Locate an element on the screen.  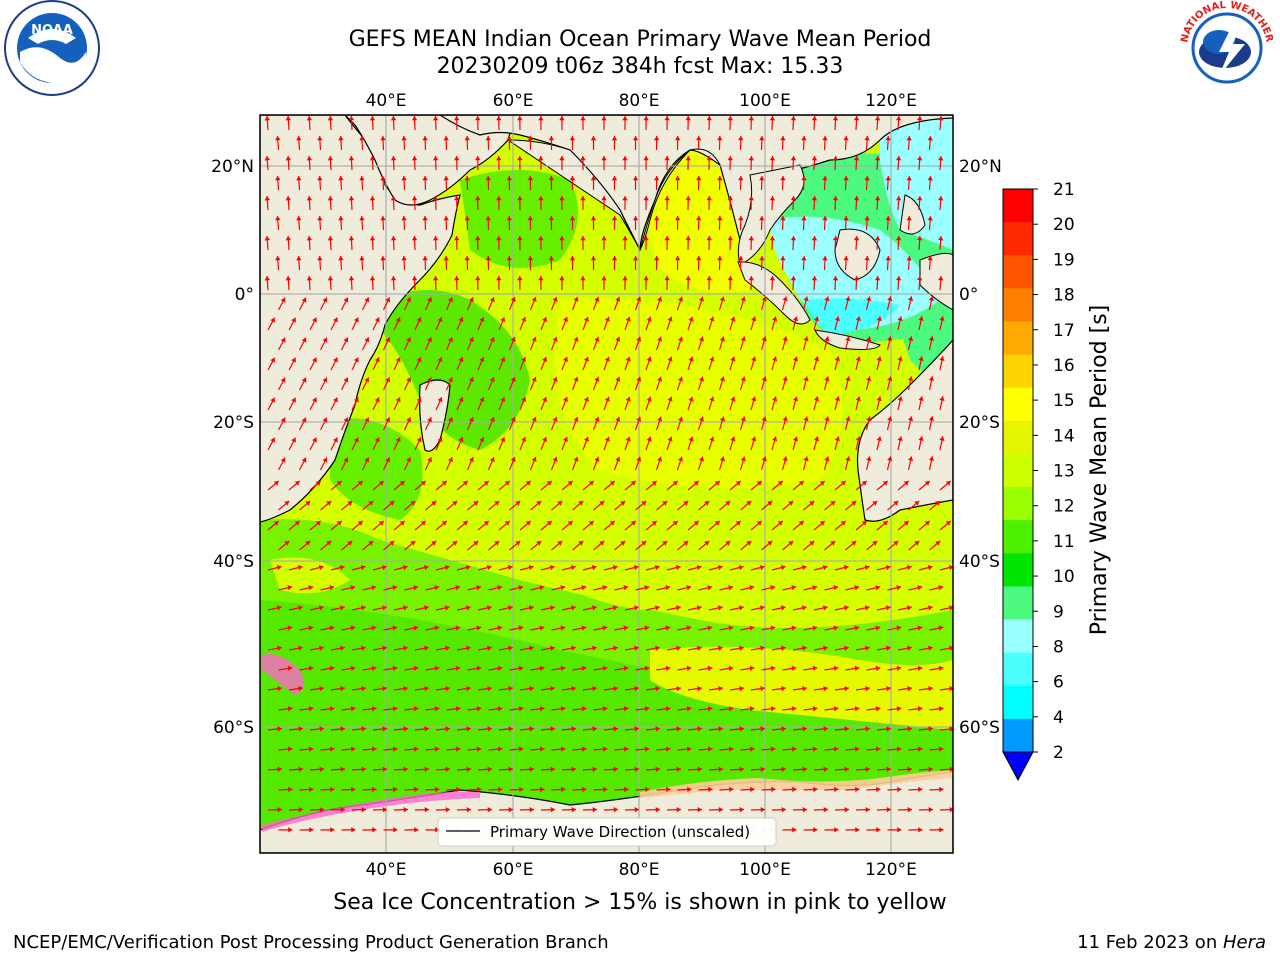
lat-tick-left: 20°N is located at coordinates (232, 167).